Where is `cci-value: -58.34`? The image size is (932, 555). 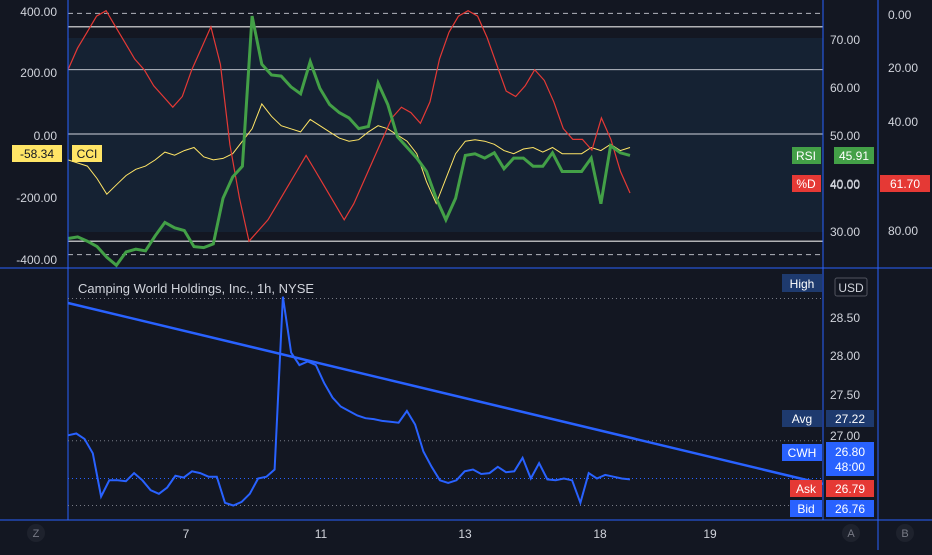
cci-value: -58.34 is located at coordinates (37, 154).